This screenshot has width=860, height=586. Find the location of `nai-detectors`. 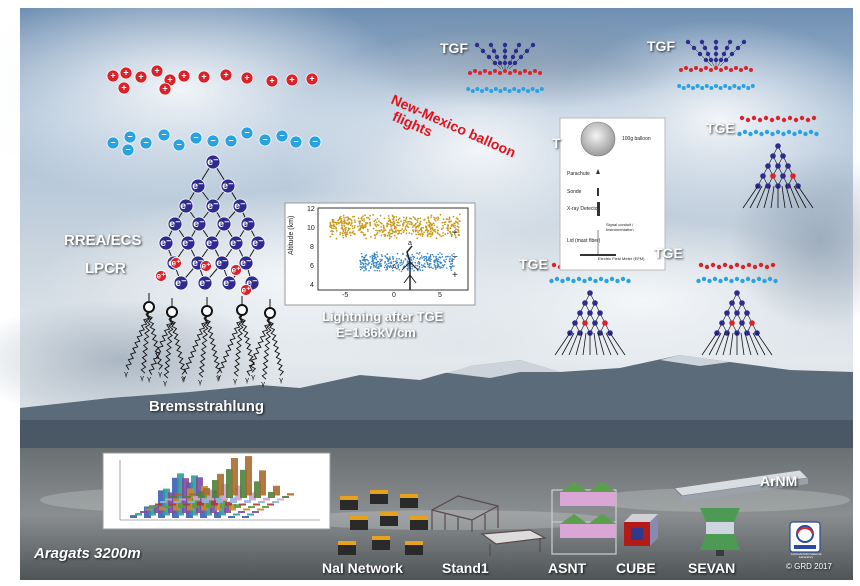

nai-detectors is located at coordinates (383, 522).